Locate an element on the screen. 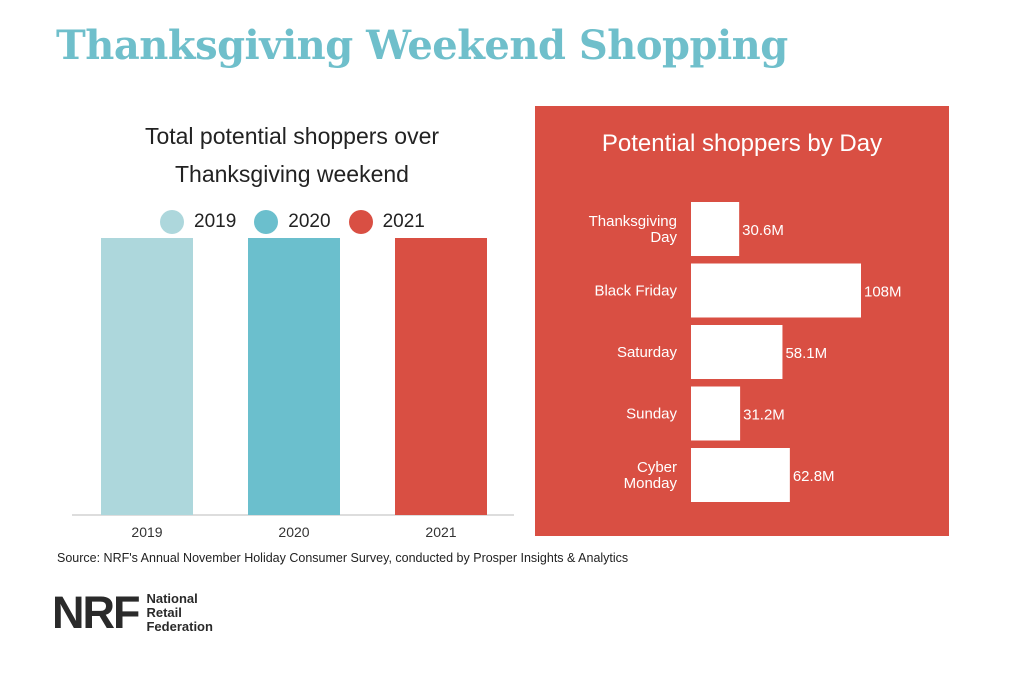 Image resolution: width=1024 pixels, height=677 pixels. bar-2019 is located at coordinates (147, 376).